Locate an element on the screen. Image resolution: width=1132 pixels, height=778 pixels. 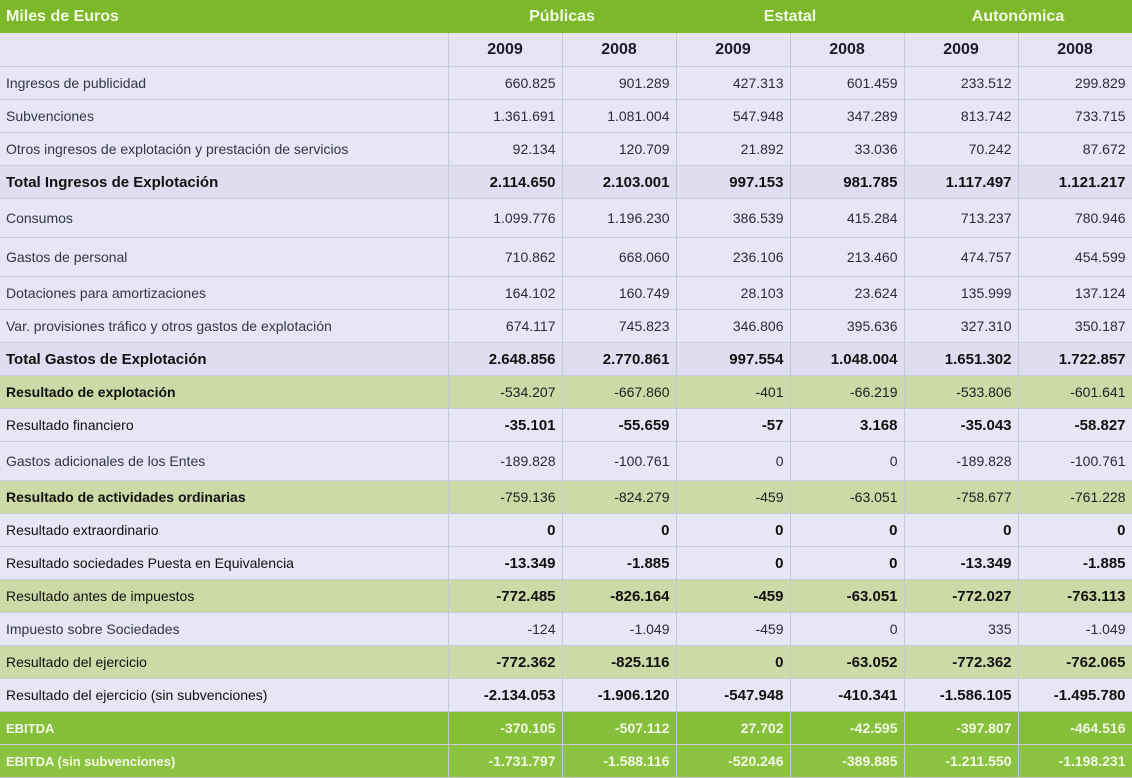
value-cell: 780.946 is located at coordinates (1075, 218).